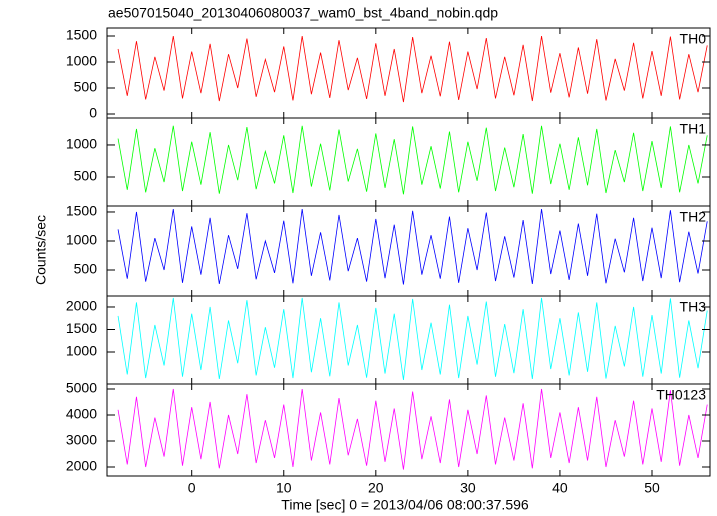  Describe the element at coordinates (405, 505) in the screenshot. I see `x-axis-label: Time [sec] 0 = 2013/04/06 08:00:37.596` at that location.